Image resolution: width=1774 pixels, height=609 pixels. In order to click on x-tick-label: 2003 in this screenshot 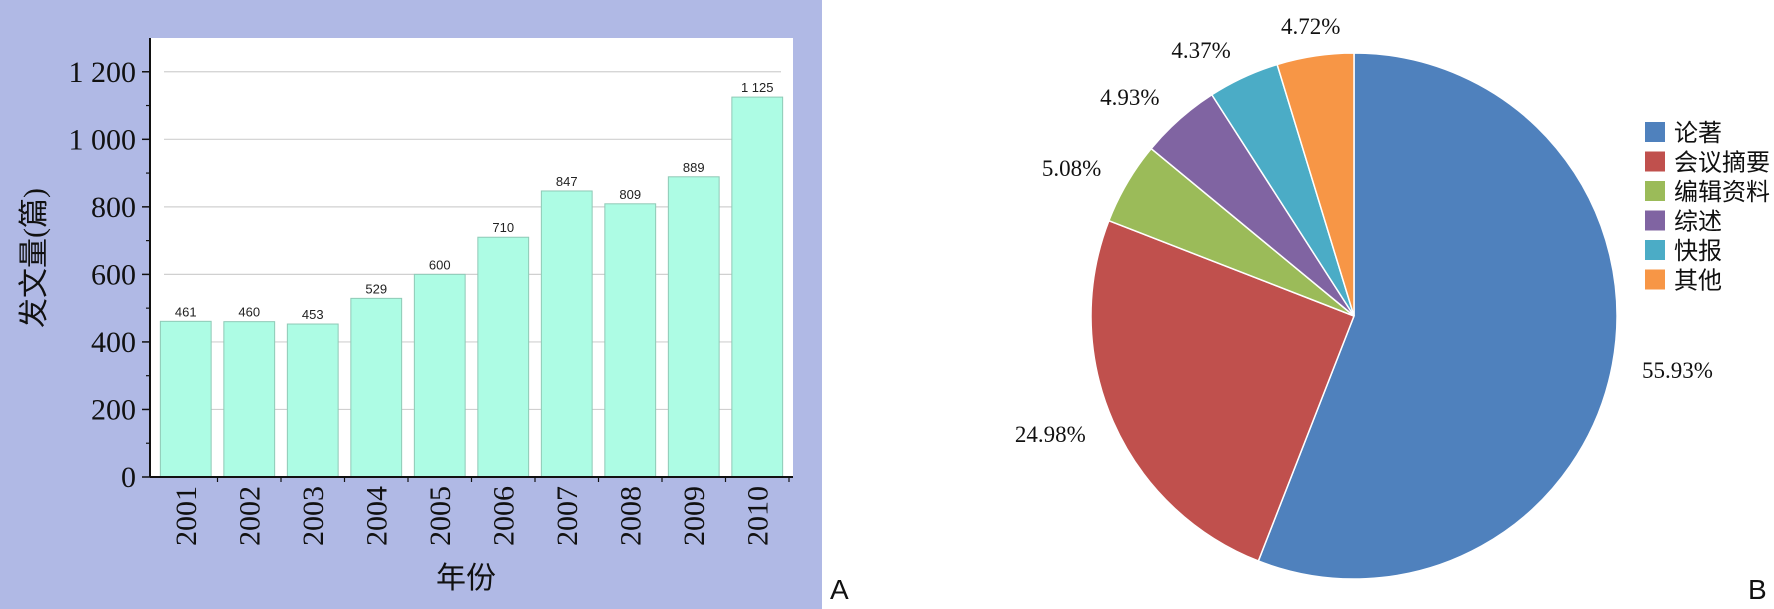, I will do `click(313, 516)`.